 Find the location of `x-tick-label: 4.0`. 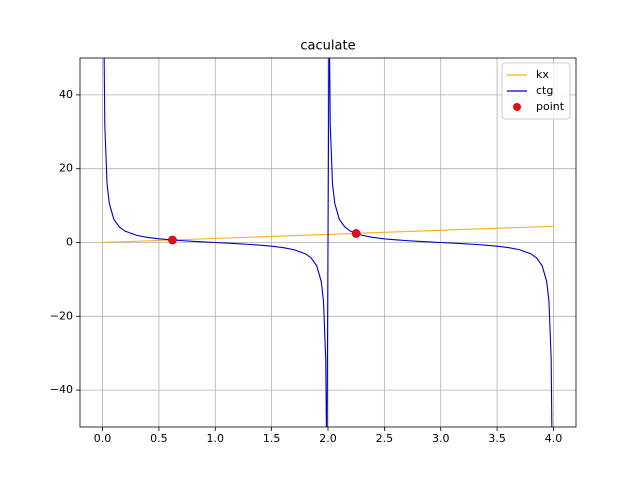

x-tick-label: 4.0 is located at coordinates (554, 438).